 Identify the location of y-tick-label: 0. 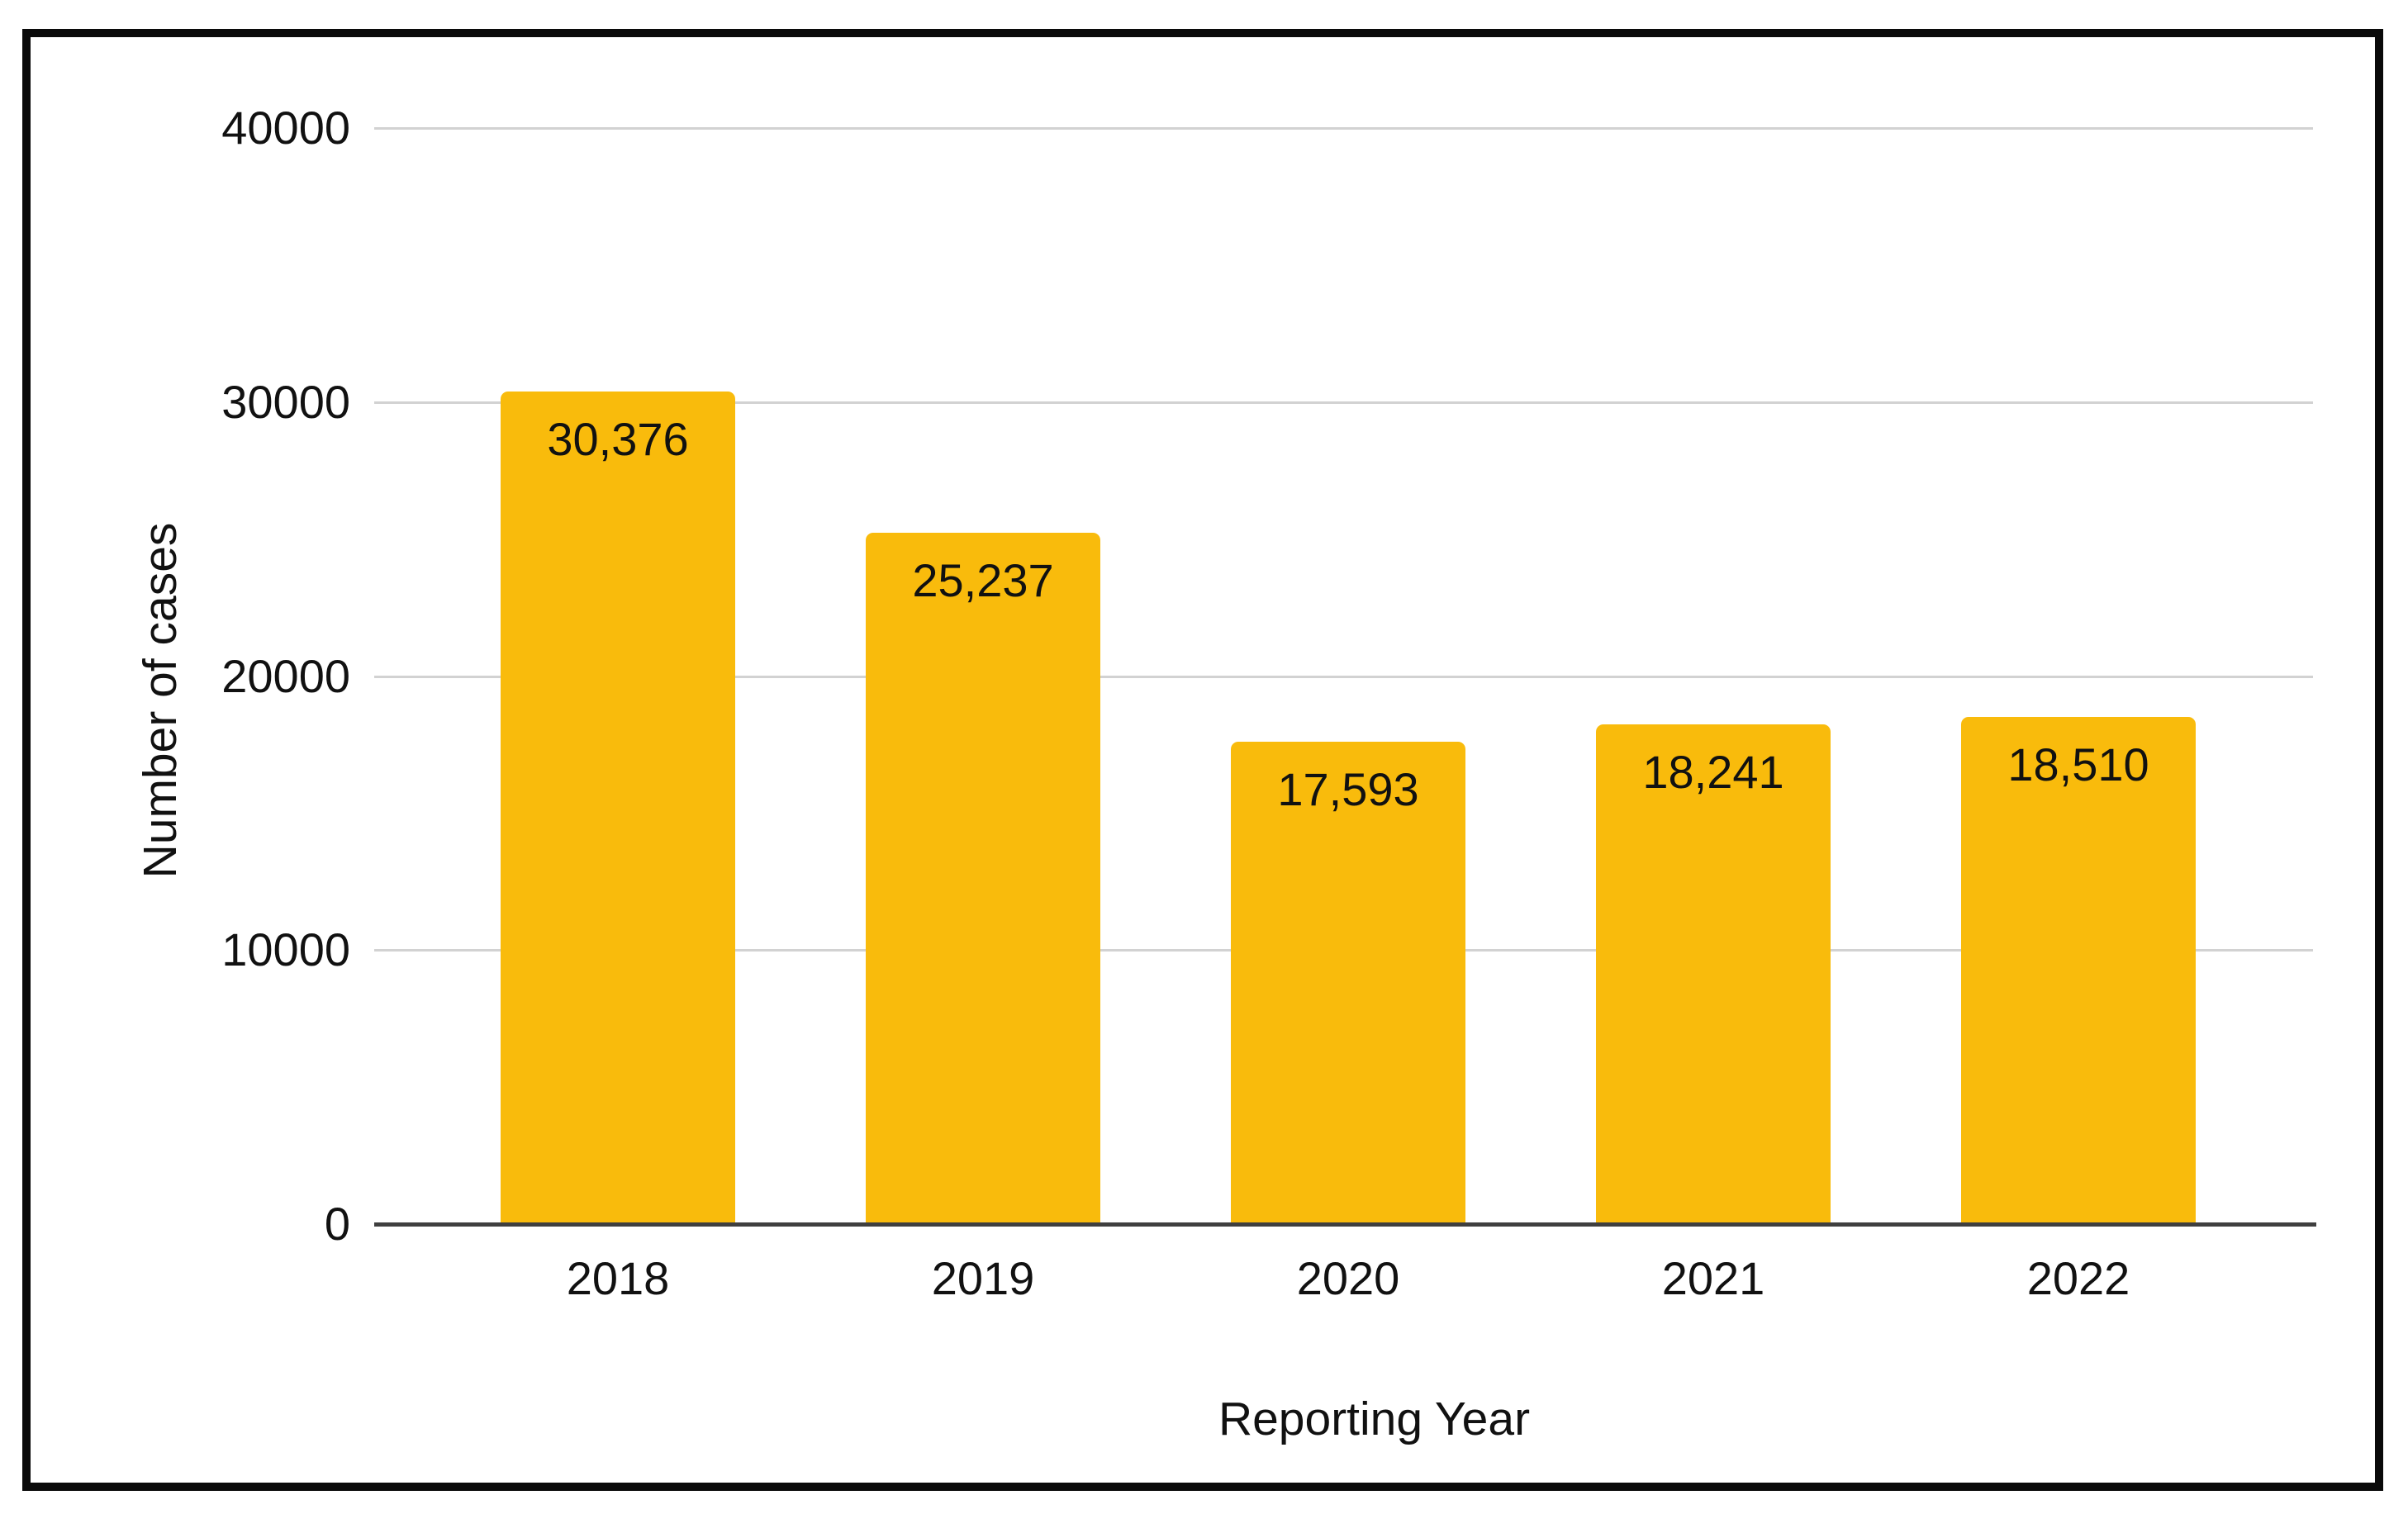
(337, 1224).